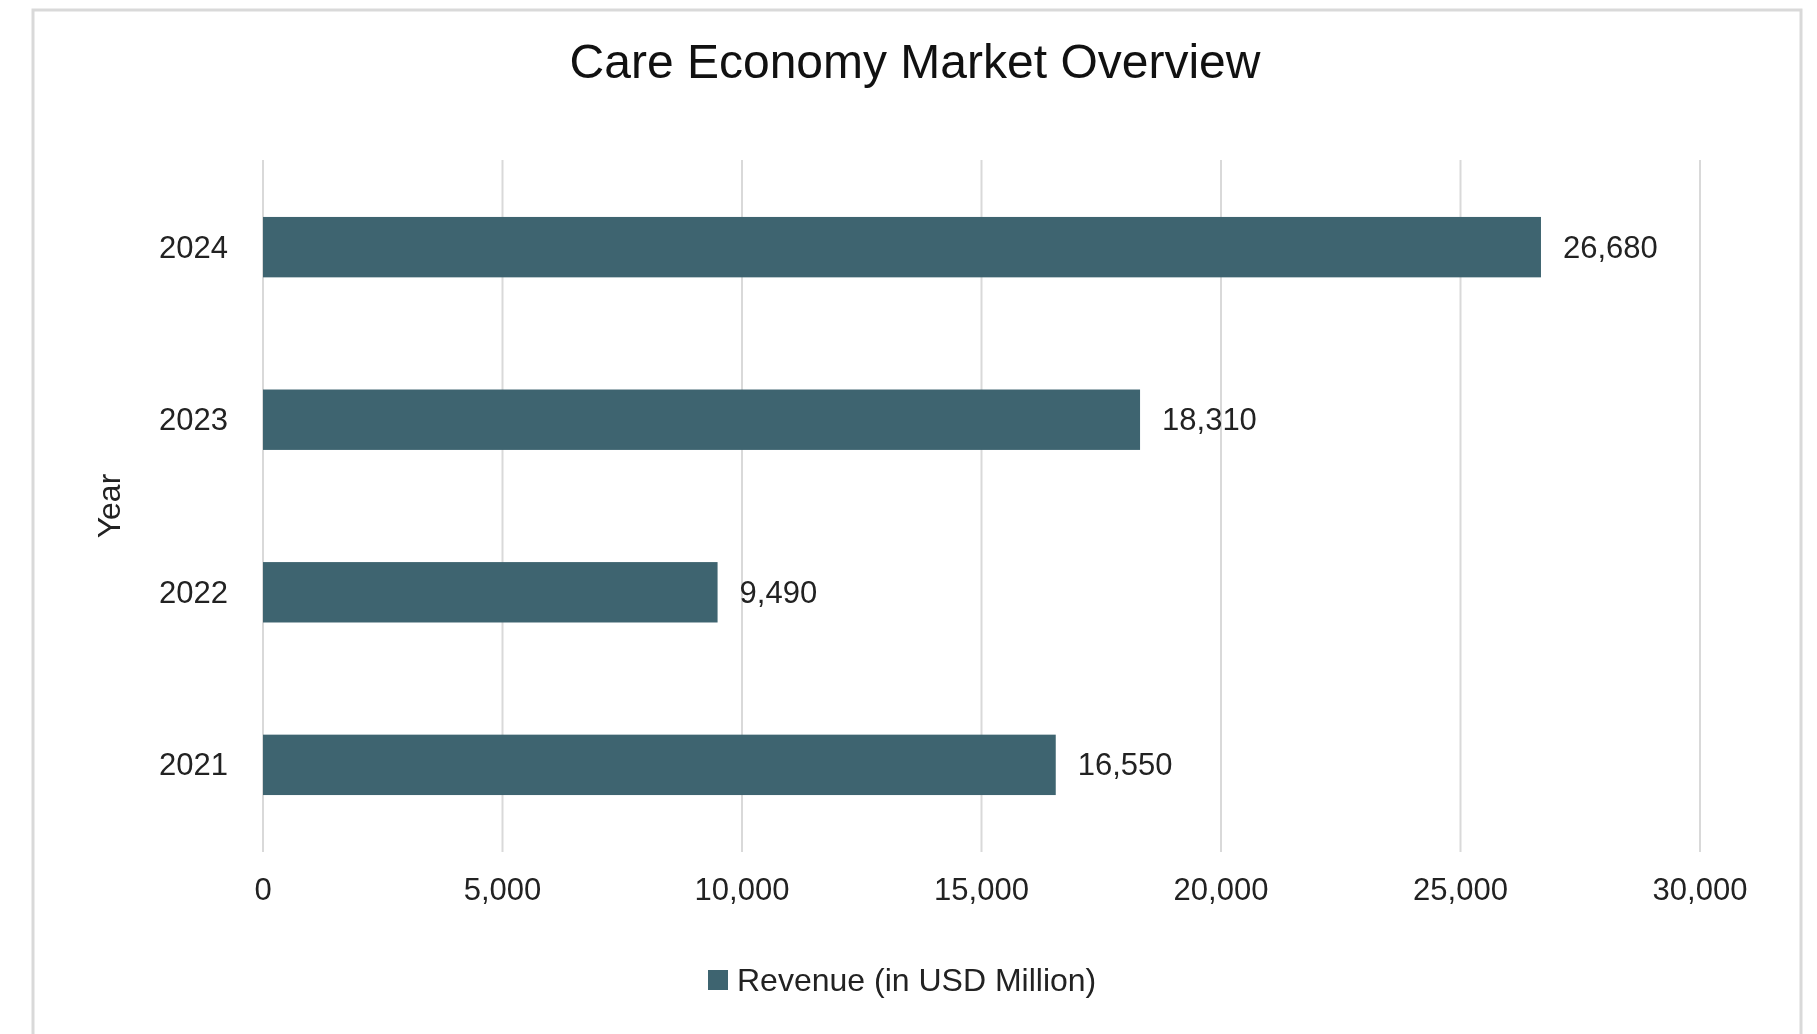 Image resolution: width=1817 pixels, height=1034 pixels. I want to click on data-label: 9,490, so click(778, 592).